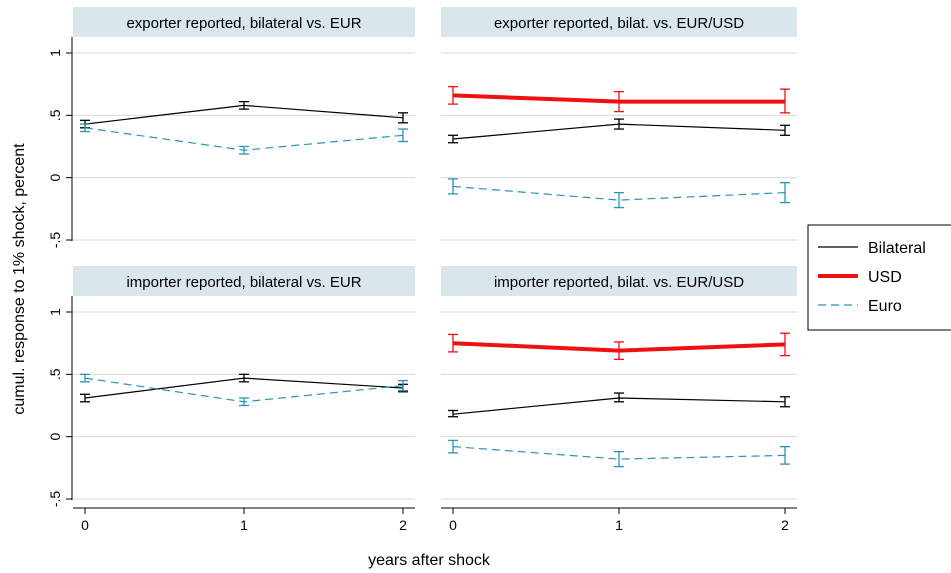 This screenshot has height=573, width=951. What do you see at coordinates (429, 560) in the screenshot?
I see `x-axis-title: years after shock` at bounding box center [429, 560].